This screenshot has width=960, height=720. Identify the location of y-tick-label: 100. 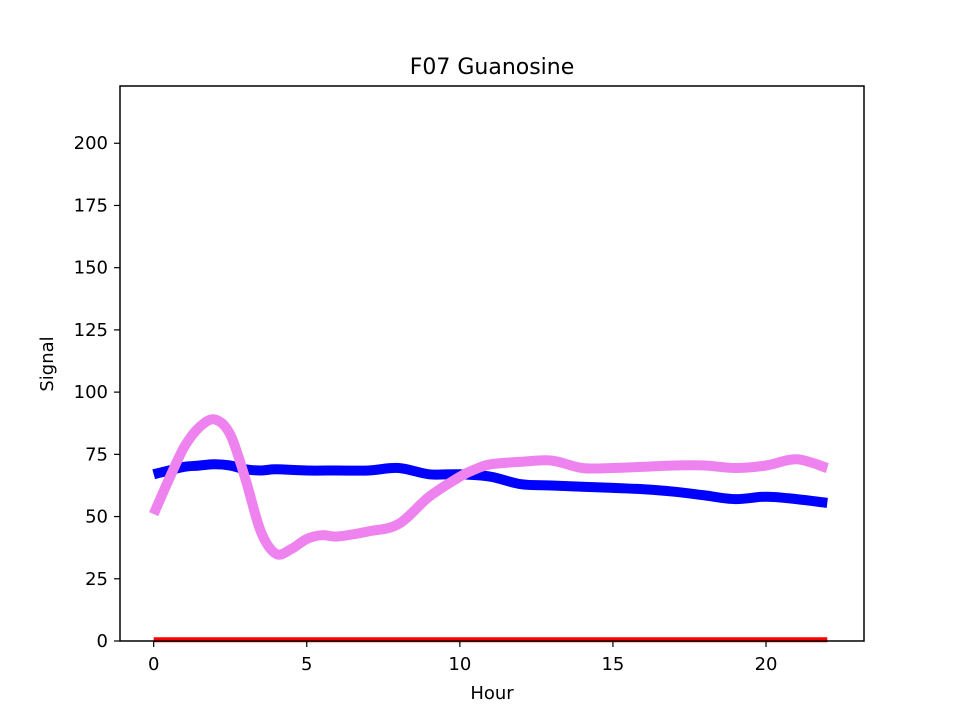
(91, 392).